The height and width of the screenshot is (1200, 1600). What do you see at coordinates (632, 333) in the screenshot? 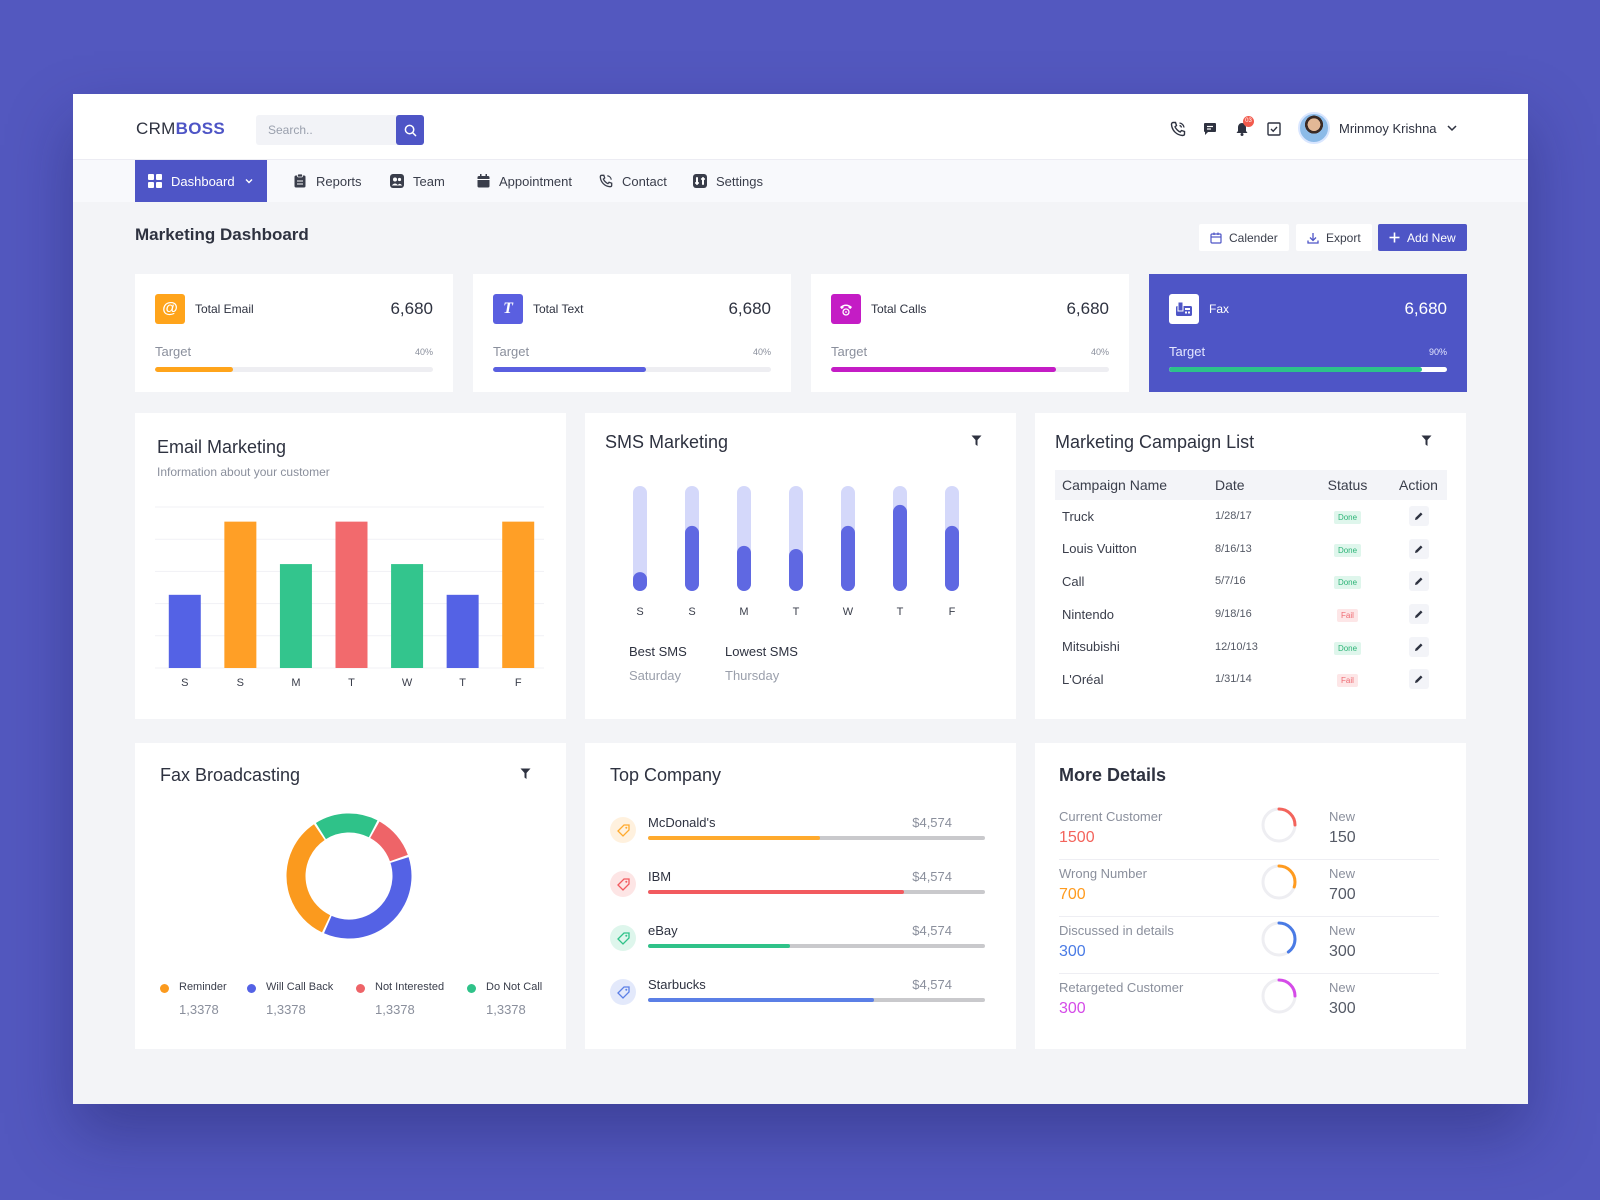
I see `stat-card-total-text: T Total Text 6,680 Target 40%` at bounding box center [632, 333].